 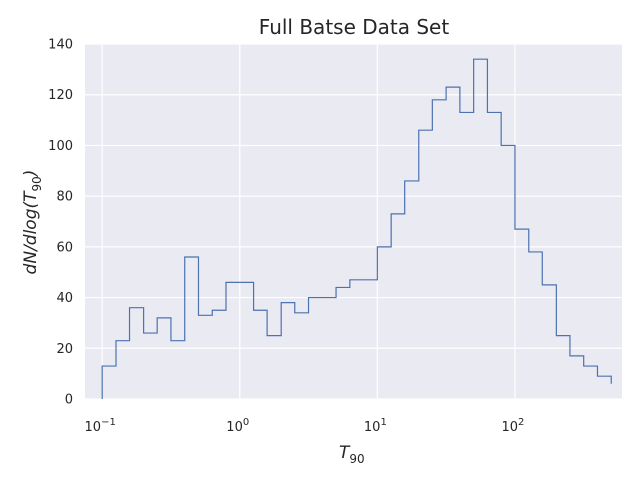 What do you see at coordinates (305, 426) in the screenshot?
I see `x-tick-labels: 10⁻¹ 10⁰ 10¹ 10²` at bounding box center [305, 426].